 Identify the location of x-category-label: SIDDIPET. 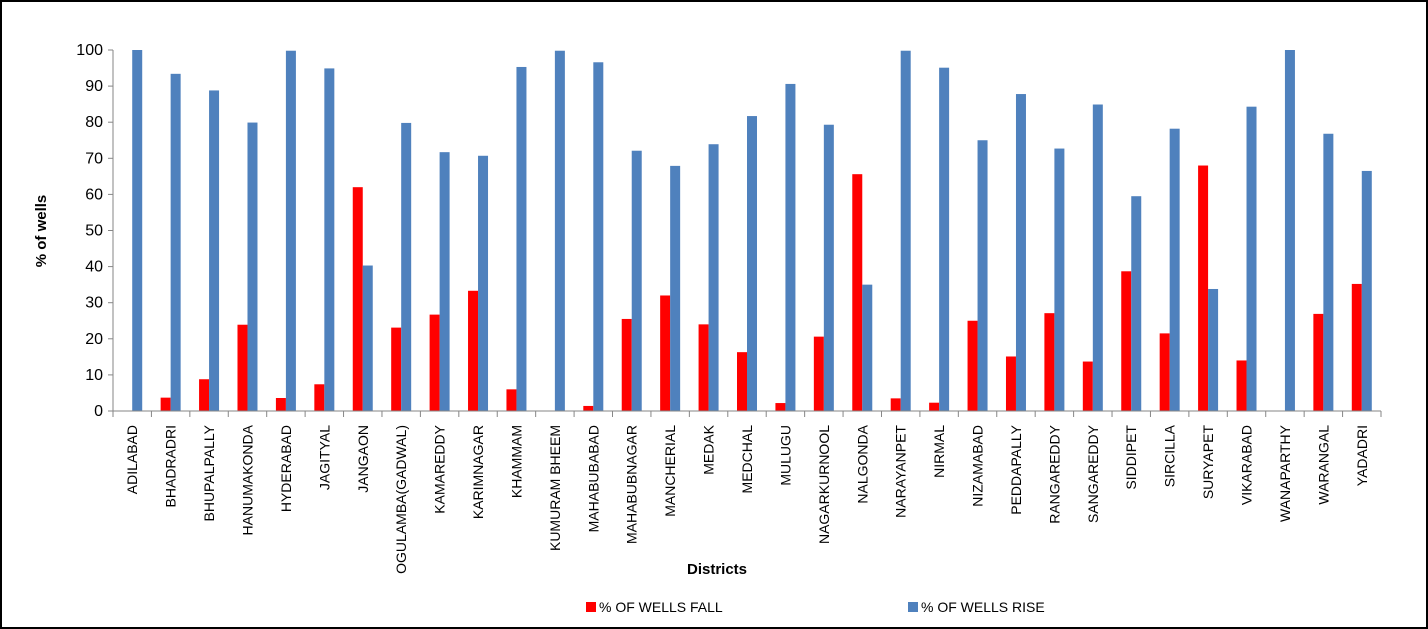
(1131, 457).